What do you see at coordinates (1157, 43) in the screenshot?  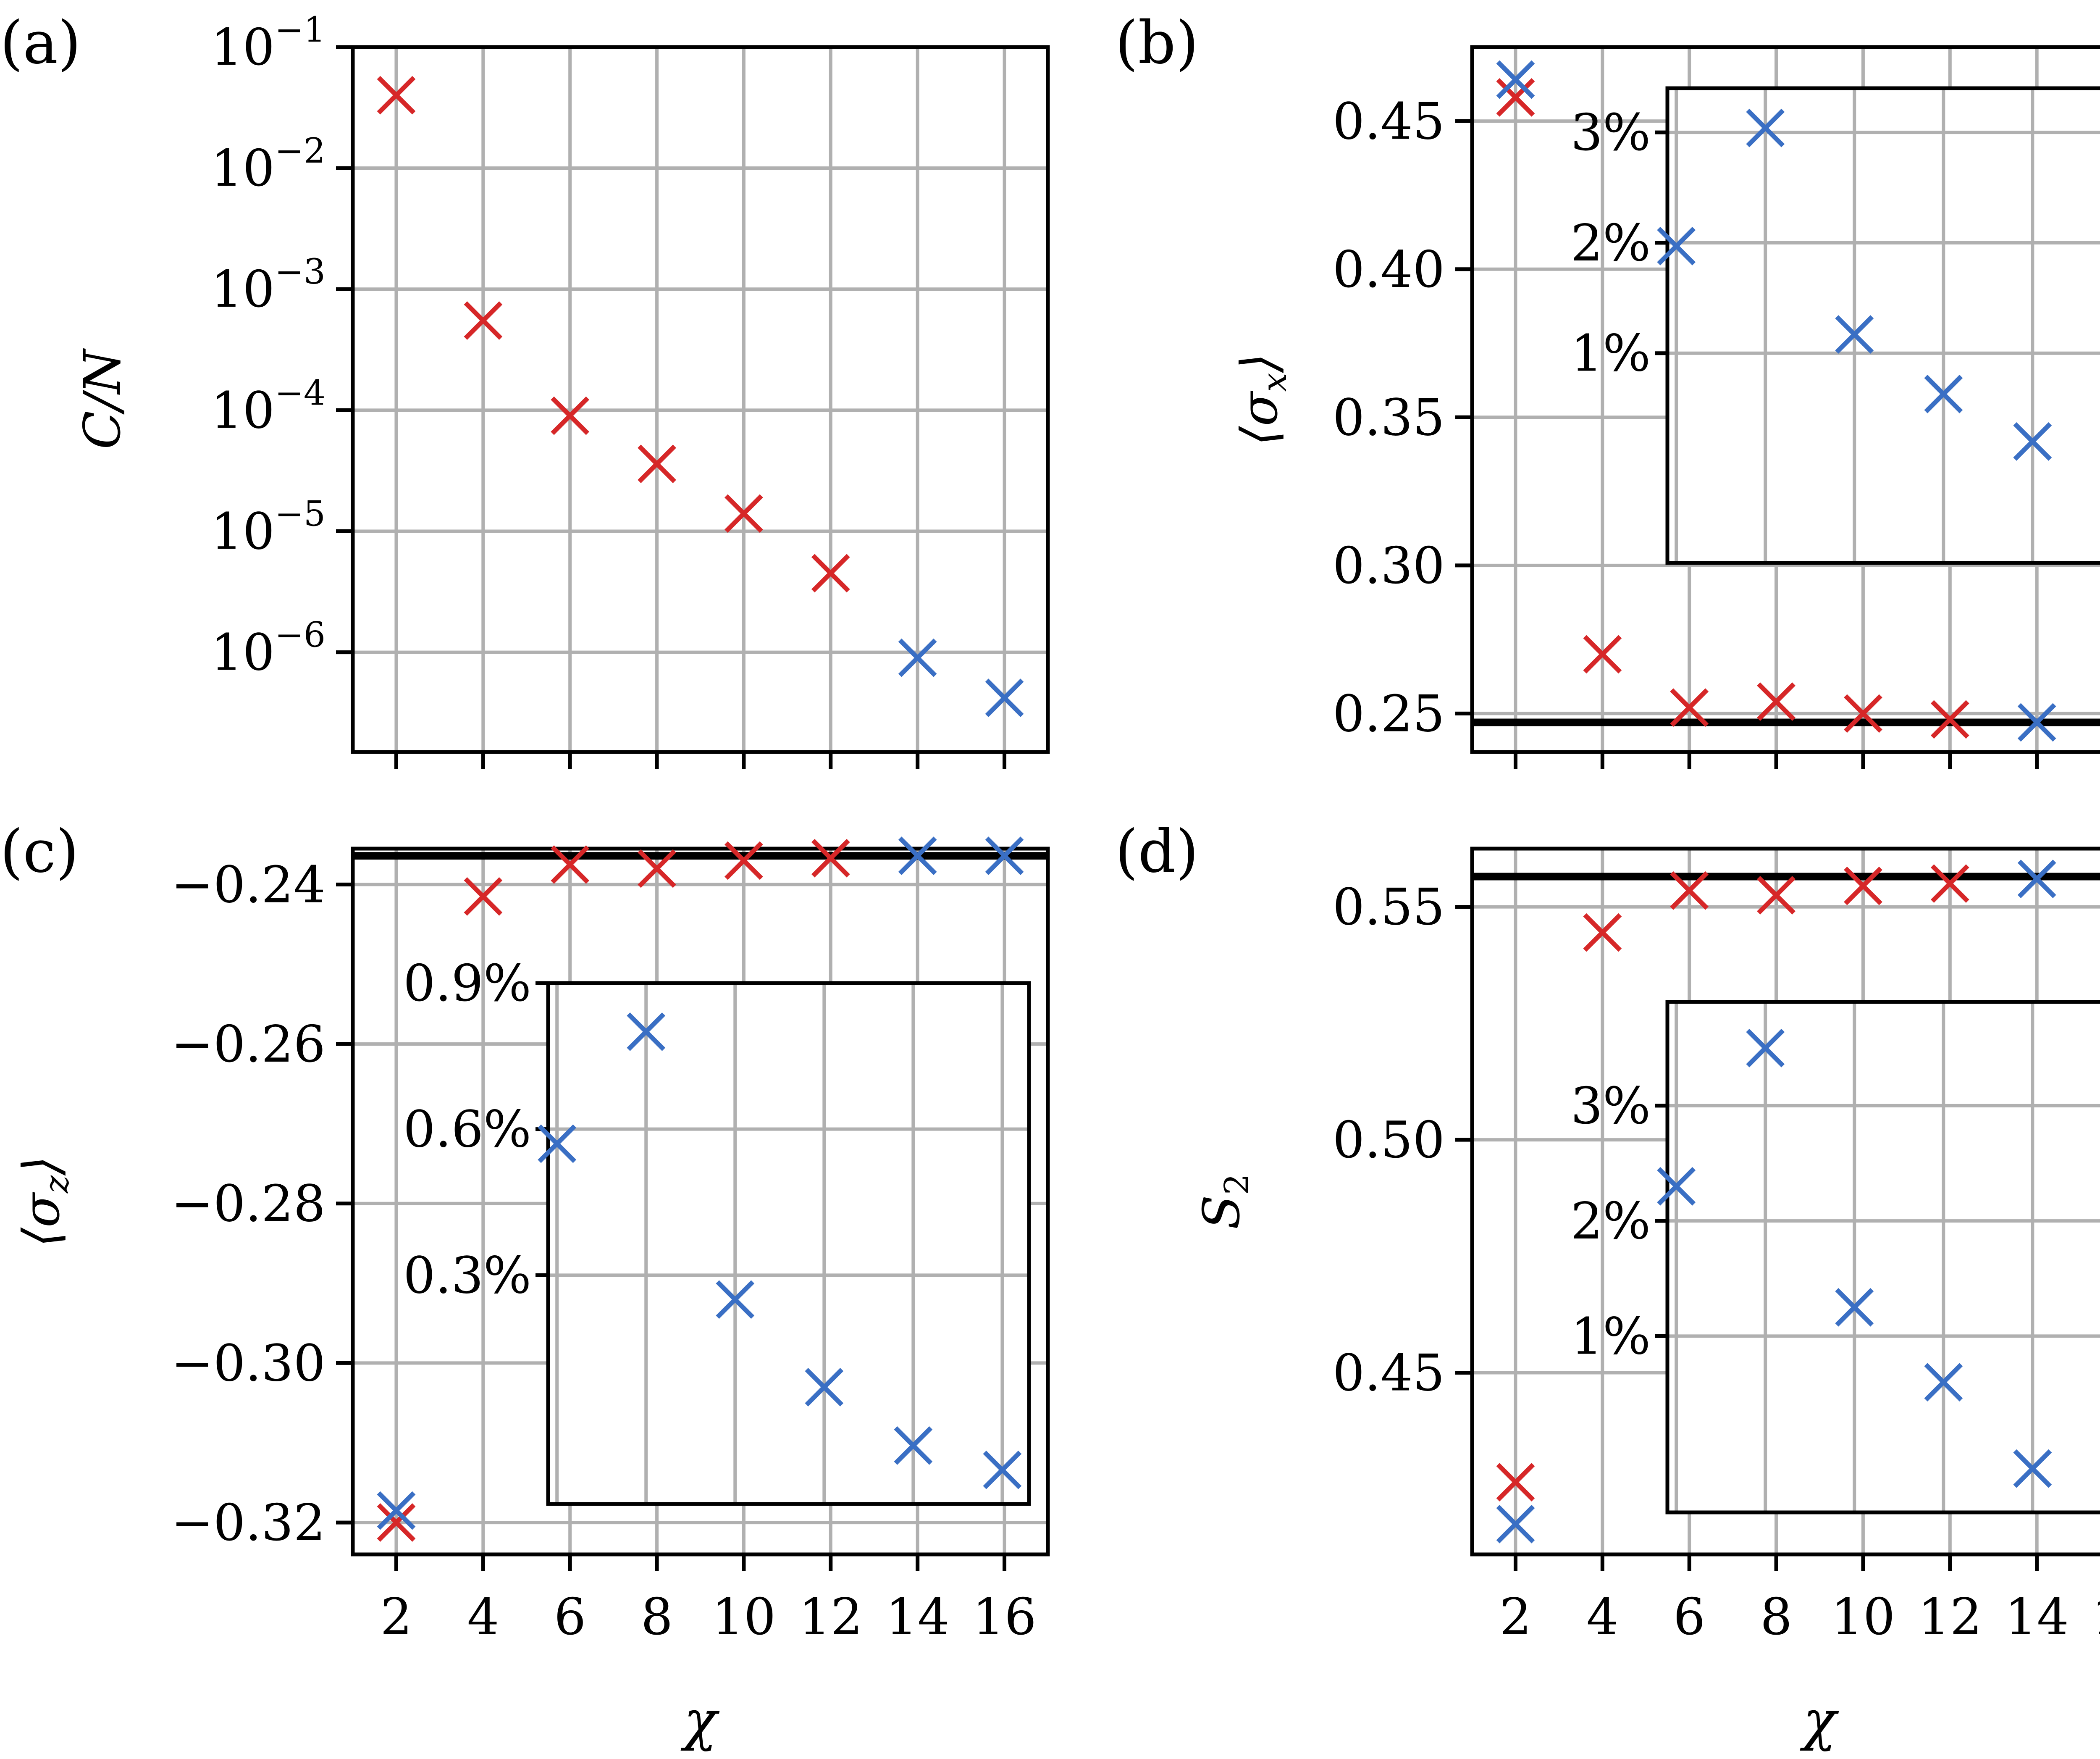 I see `panel-label: (b)` at bounding box center [1157, 43].